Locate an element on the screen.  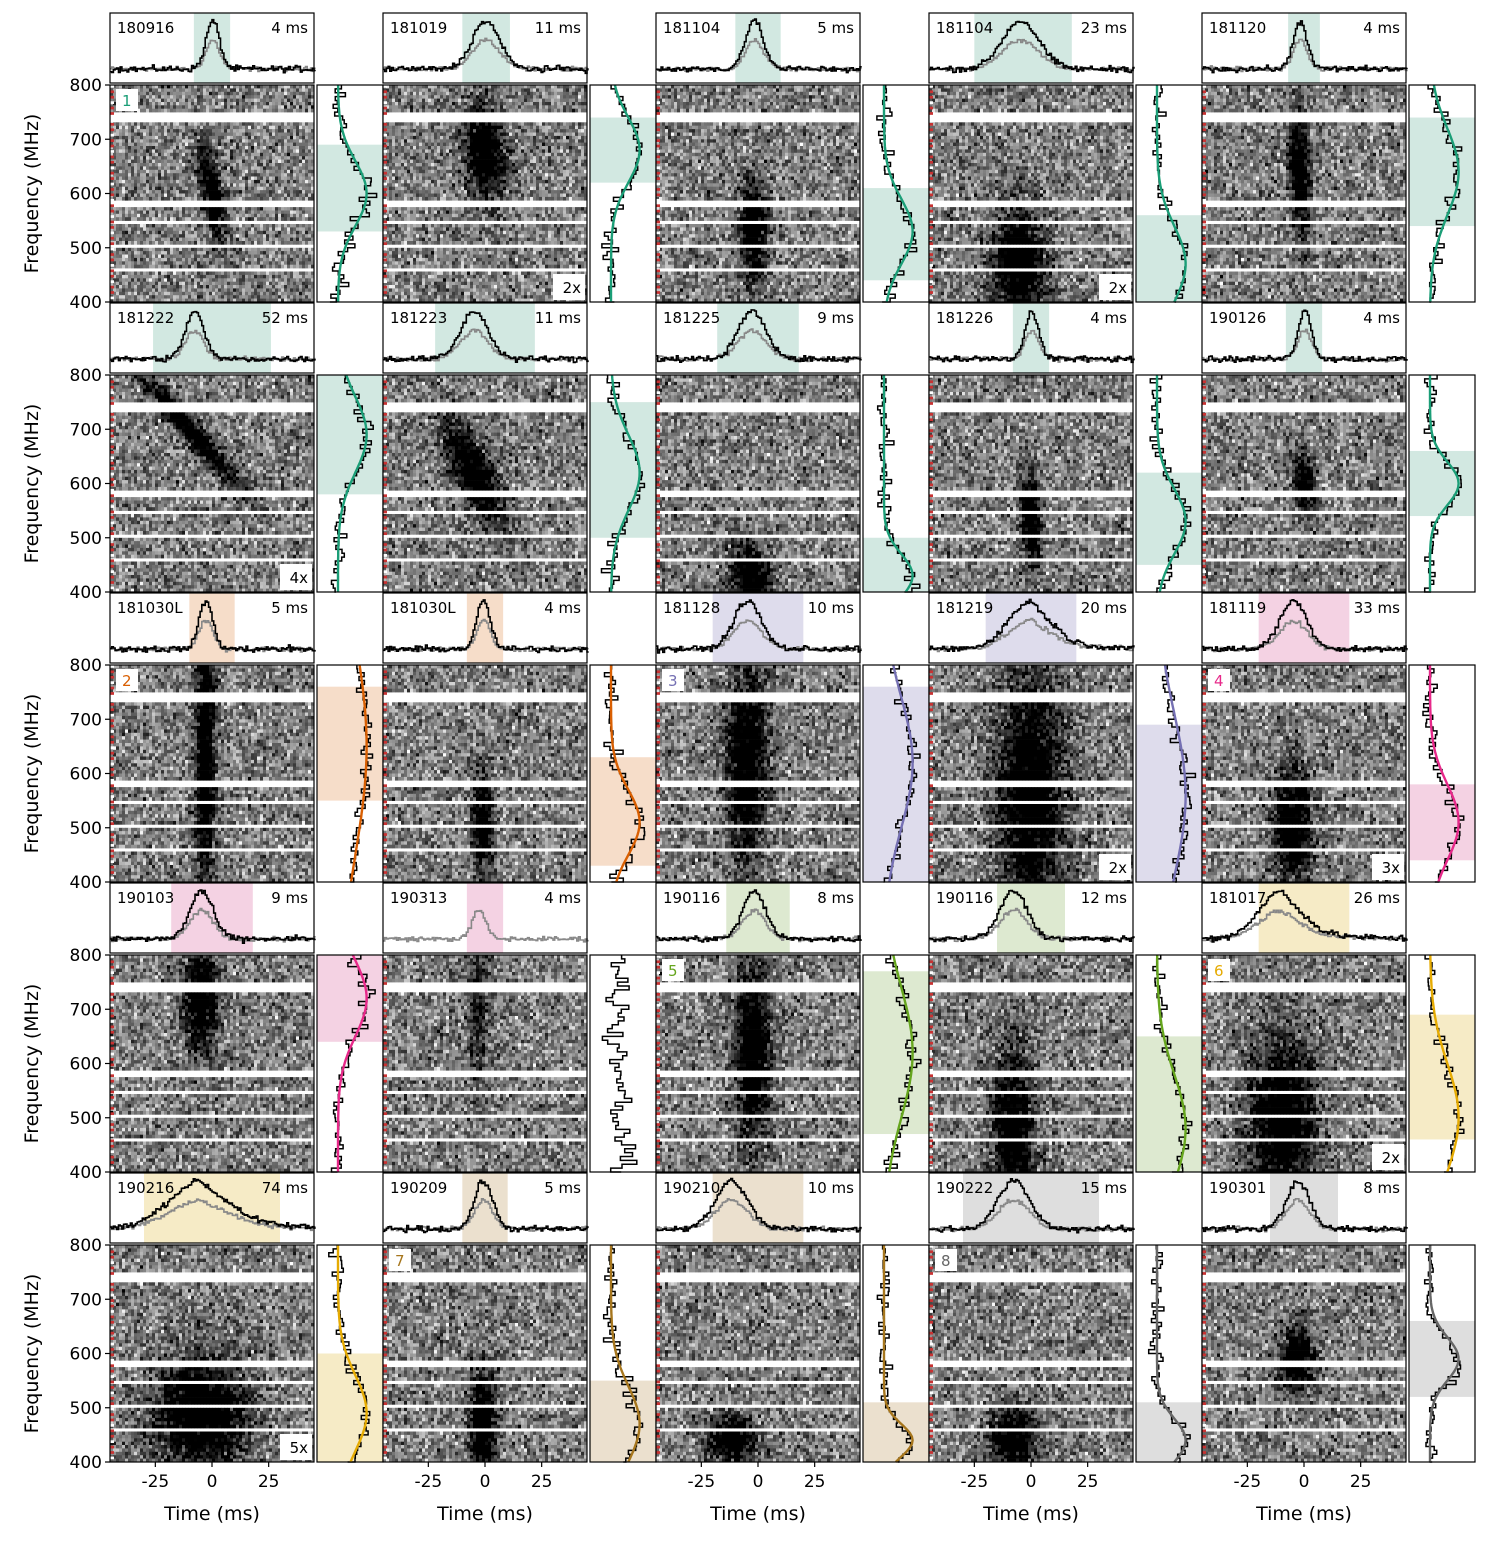
waterfall: 1 is located at coordinates (212, 193).